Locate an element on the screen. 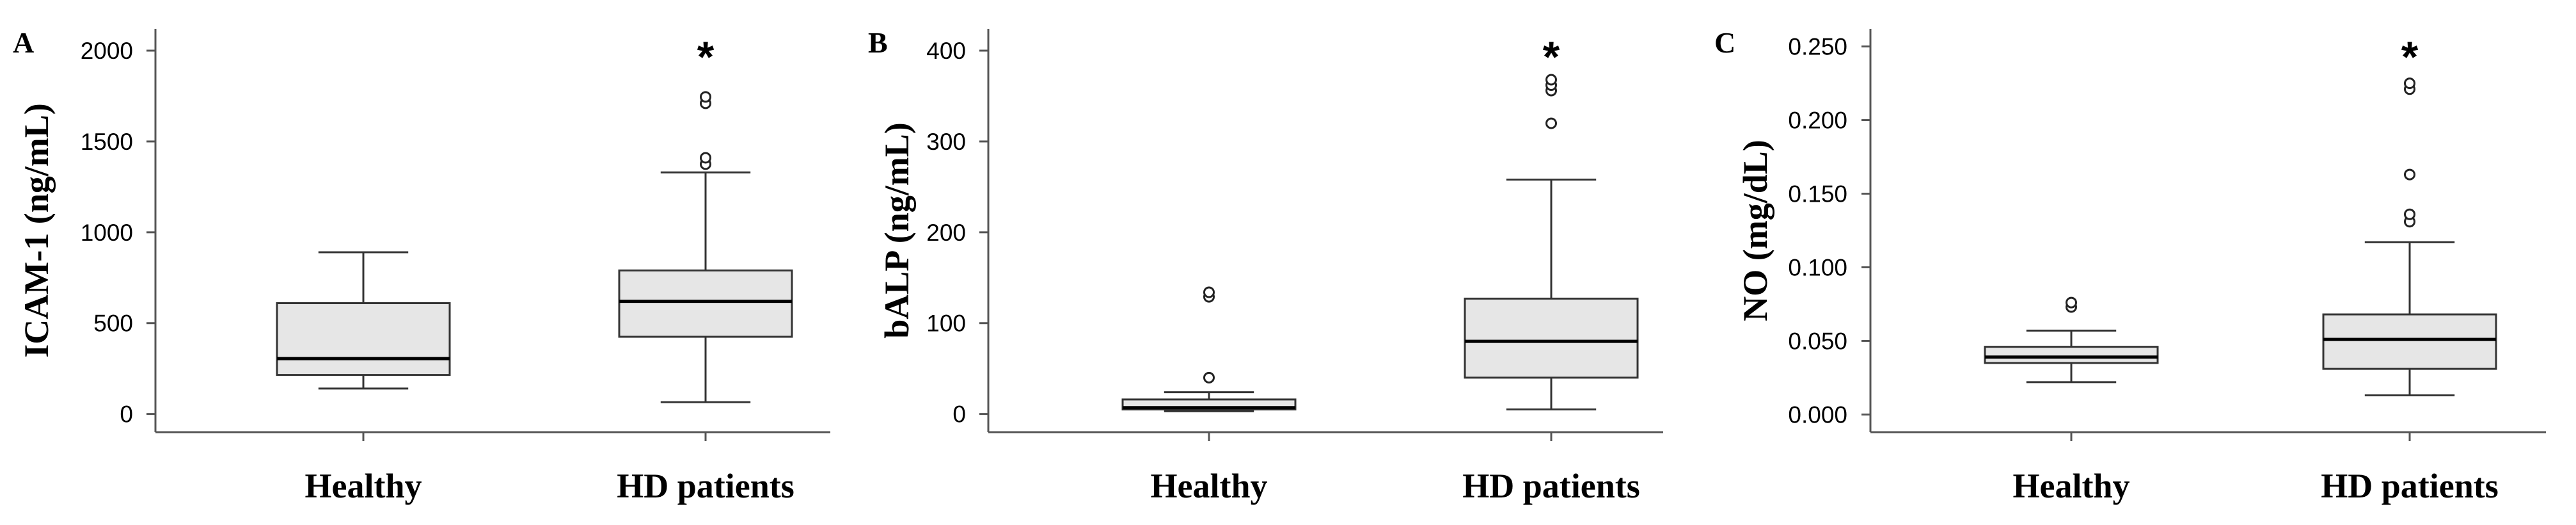  y-tick-label: 0.200 is located at coordinates (1817, 121).